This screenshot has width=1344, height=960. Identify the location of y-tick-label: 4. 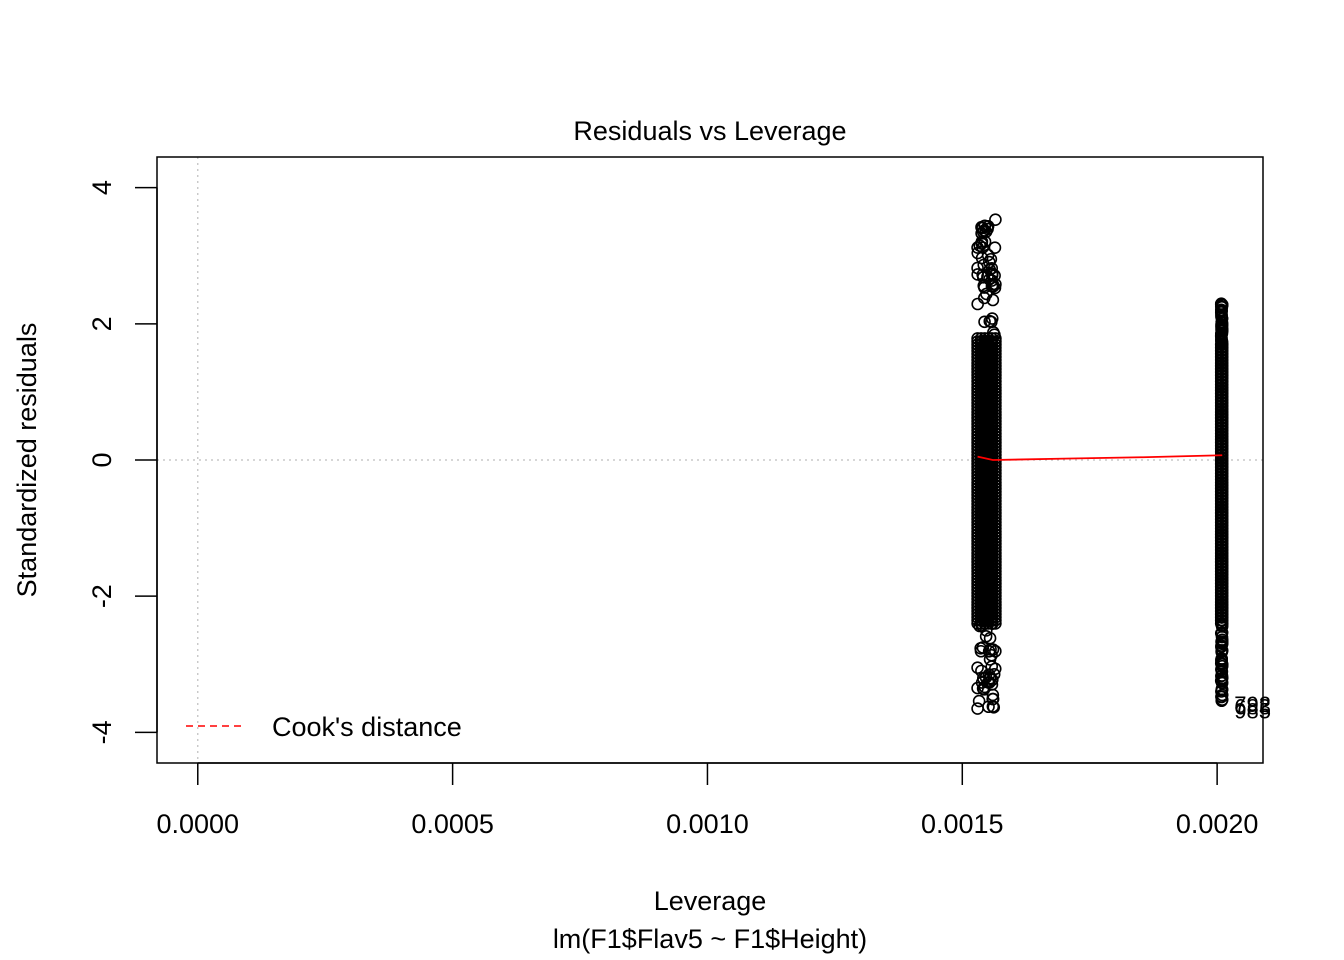
(102, 187).